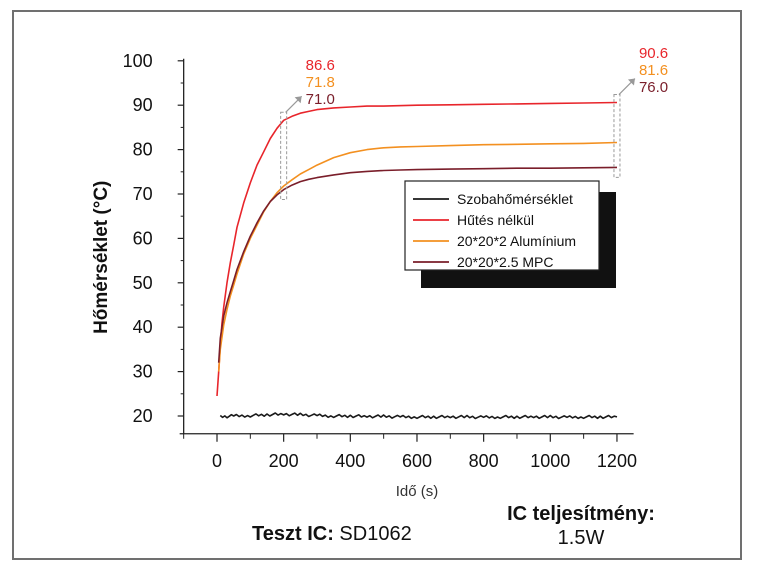 Image resolution: width=758 pixels, height=572 pixels. Describe the element at coordinates (417, 491) in the screenshot. I see `x-axis-label: Idő (s)` at that location.